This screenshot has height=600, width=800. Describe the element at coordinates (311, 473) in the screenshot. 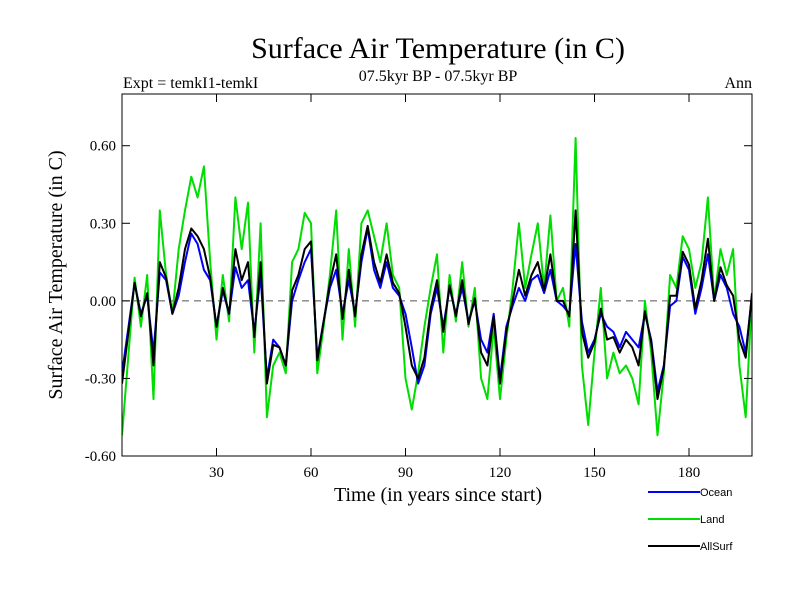

I see `x-tick-label: 60` at that location.